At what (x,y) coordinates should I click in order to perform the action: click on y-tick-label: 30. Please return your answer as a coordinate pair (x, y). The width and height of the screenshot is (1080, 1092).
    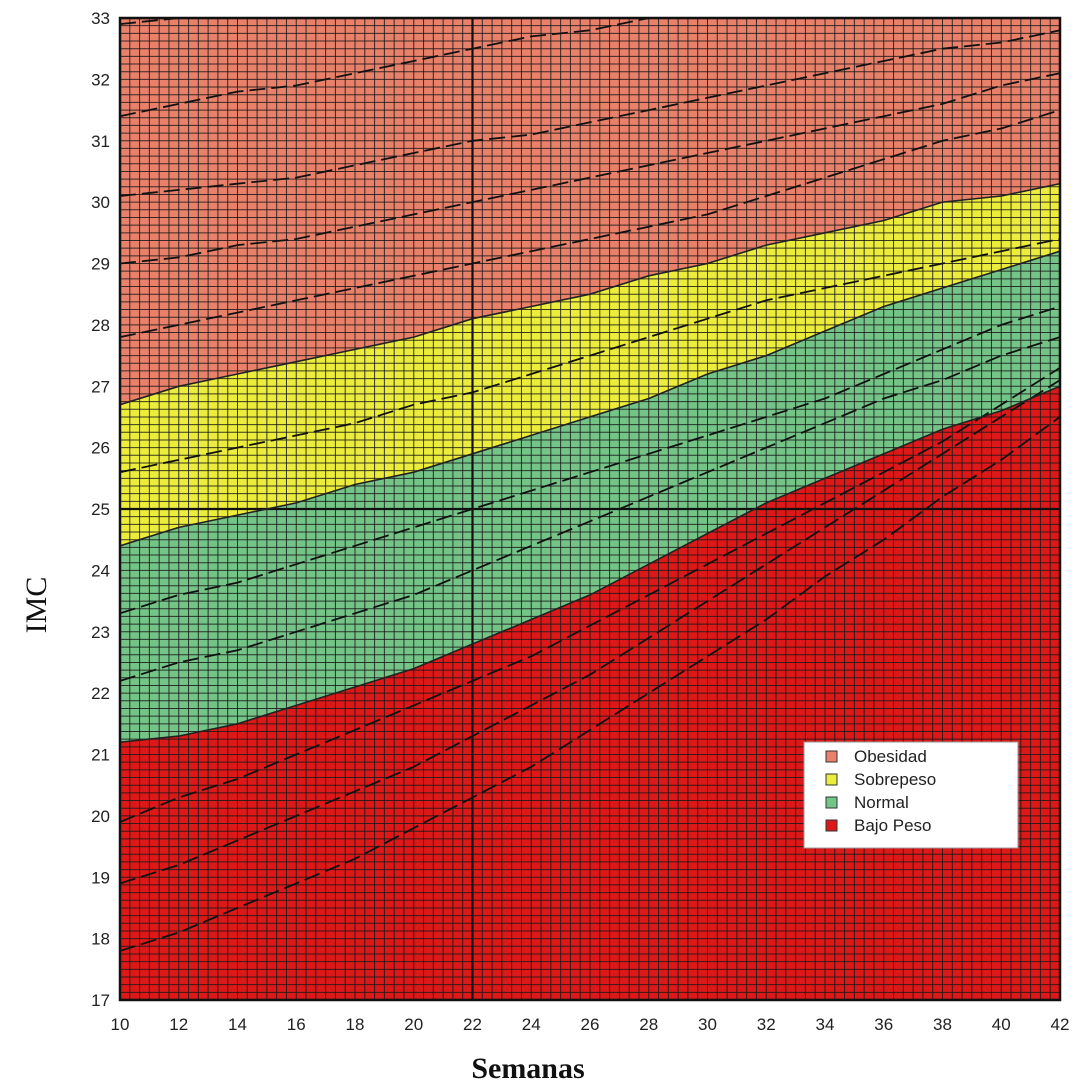
    Looking at the image, I should click on (100, 202).